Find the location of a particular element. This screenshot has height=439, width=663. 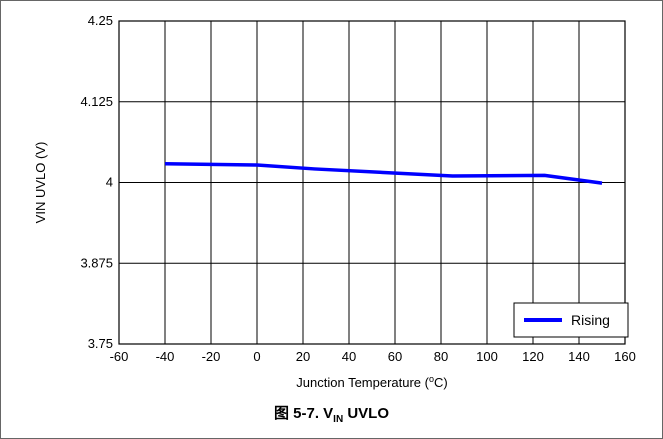

caption-subscript: IN is located at coordinates (338, 419).